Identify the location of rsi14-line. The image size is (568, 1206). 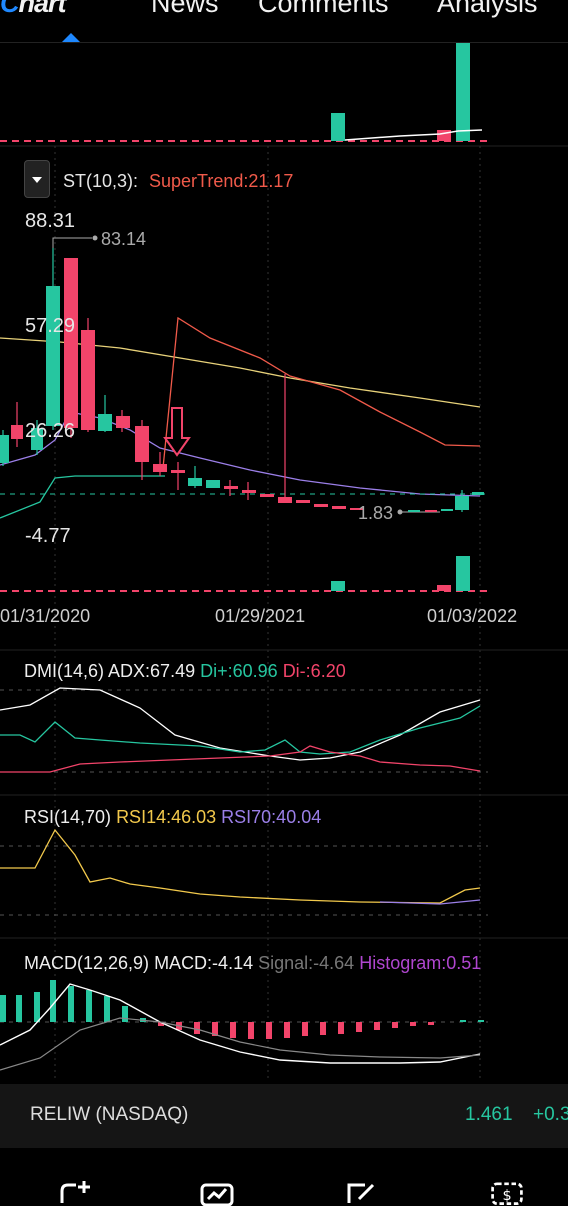
(240, 866).